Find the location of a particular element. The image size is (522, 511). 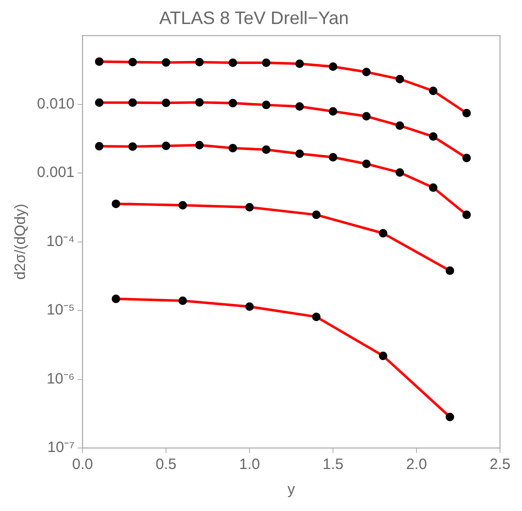

x-tick-label: 0.0 is located at coordinates (82, 465).